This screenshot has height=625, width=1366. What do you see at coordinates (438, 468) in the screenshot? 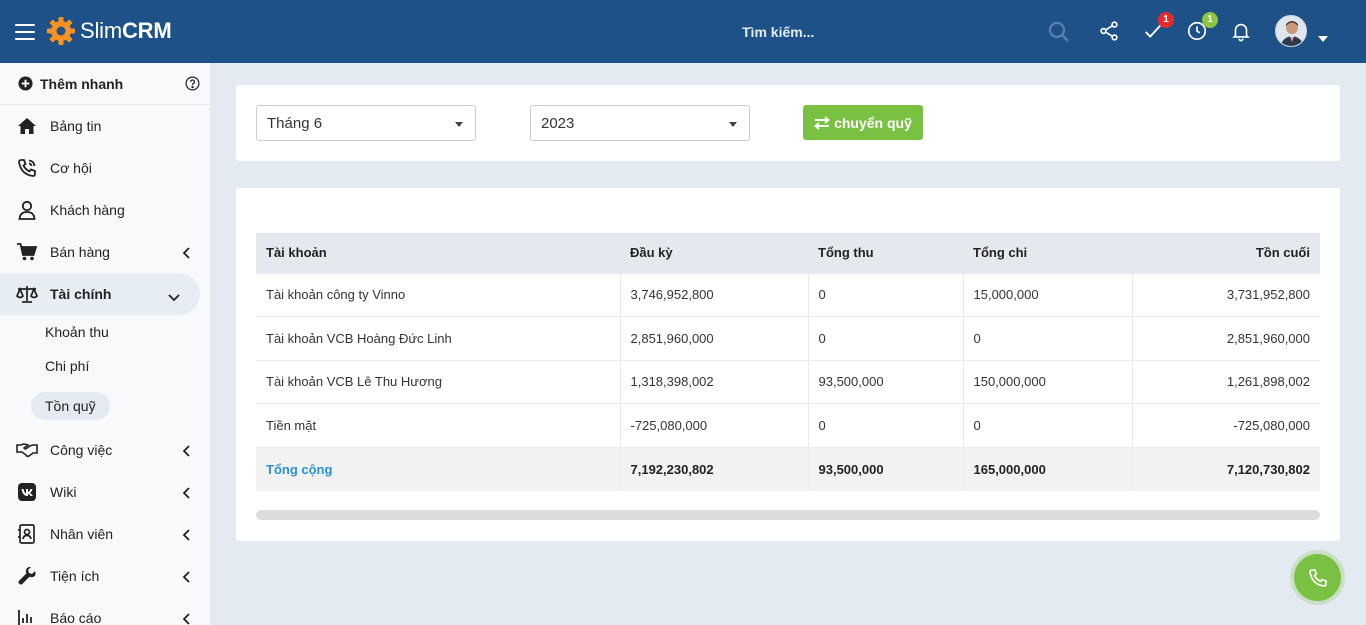
I see `total-label: Tổng cộng` at bounding box center [438, 468].